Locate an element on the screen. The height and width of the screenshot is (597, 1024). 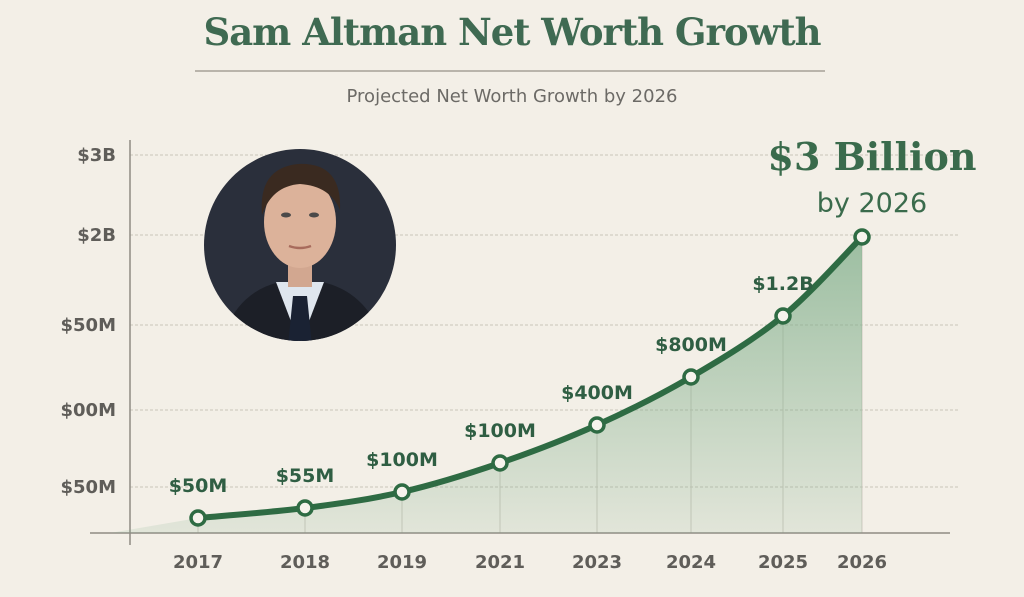
data-point-2025 is located at coordinates (783, 316).